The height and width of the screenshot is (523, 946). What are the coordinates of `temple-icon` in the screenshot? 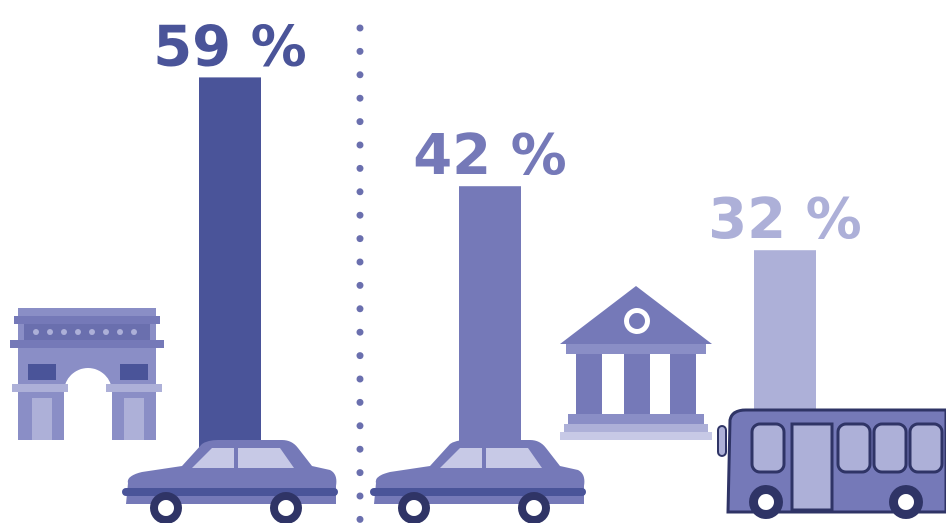 It's located at (636, 363).